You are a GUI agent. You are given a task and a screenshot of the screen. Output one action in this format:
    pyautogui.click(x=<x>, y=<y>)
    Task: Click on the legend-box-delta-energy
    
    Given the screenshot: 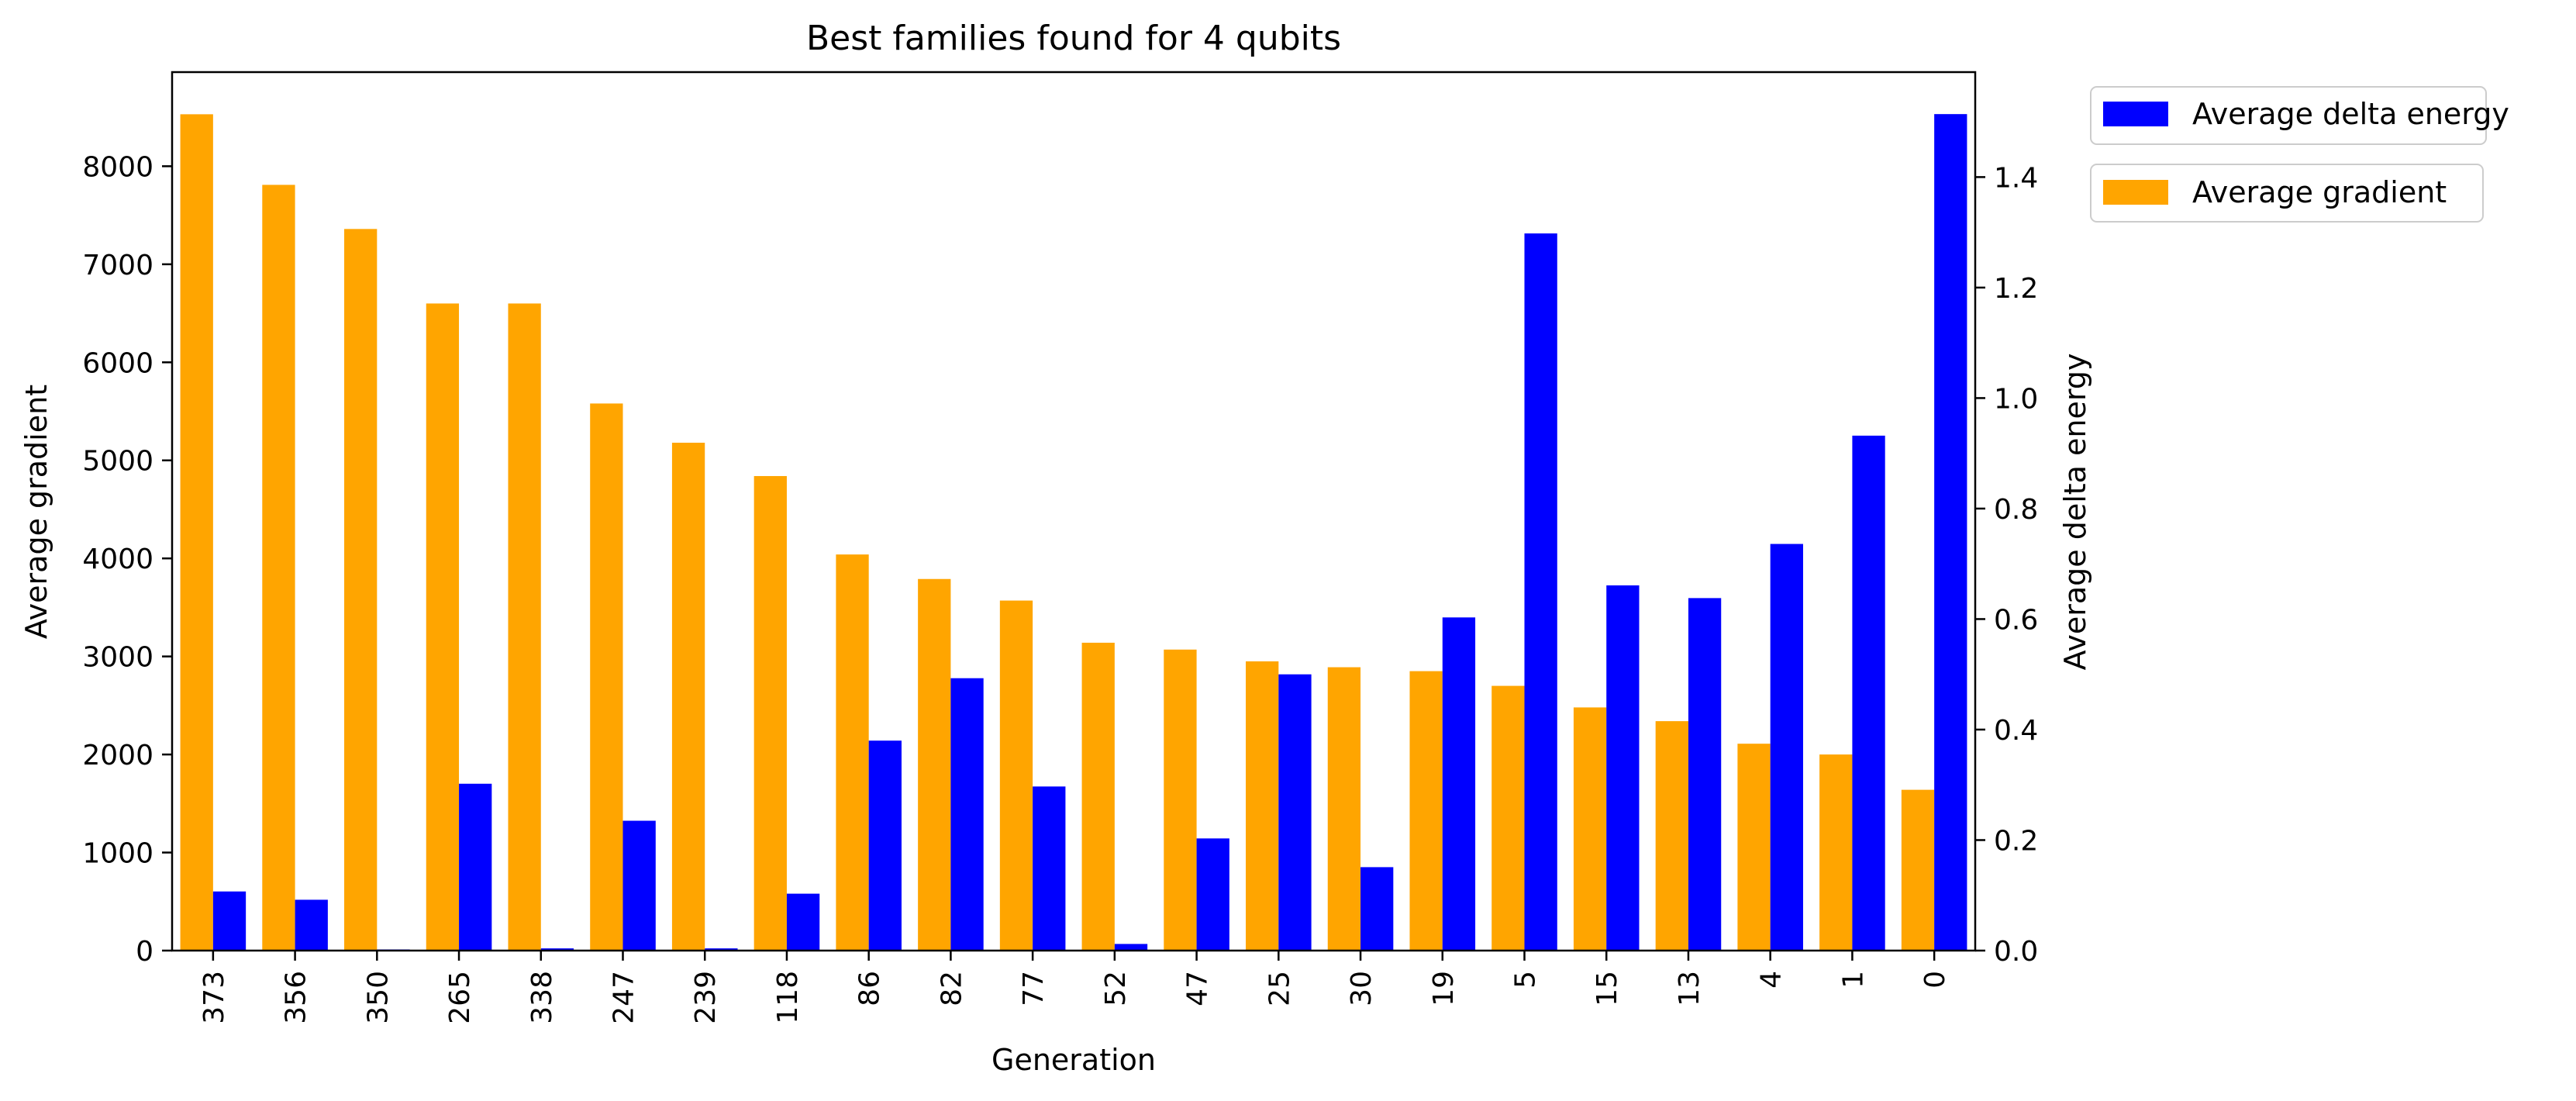 What is the action you would take?
    pyautogui.click(x=2288, y=115)
    